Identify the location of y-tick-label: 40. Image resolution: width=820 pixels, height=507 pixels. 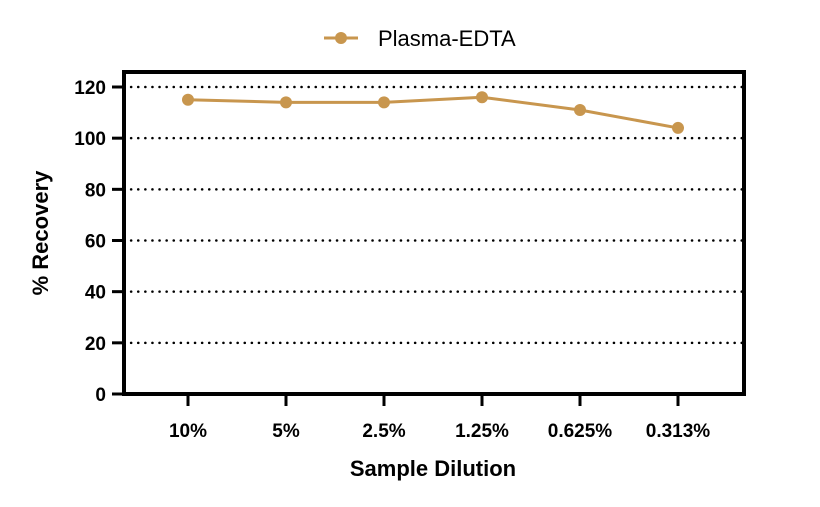
(95, 293).